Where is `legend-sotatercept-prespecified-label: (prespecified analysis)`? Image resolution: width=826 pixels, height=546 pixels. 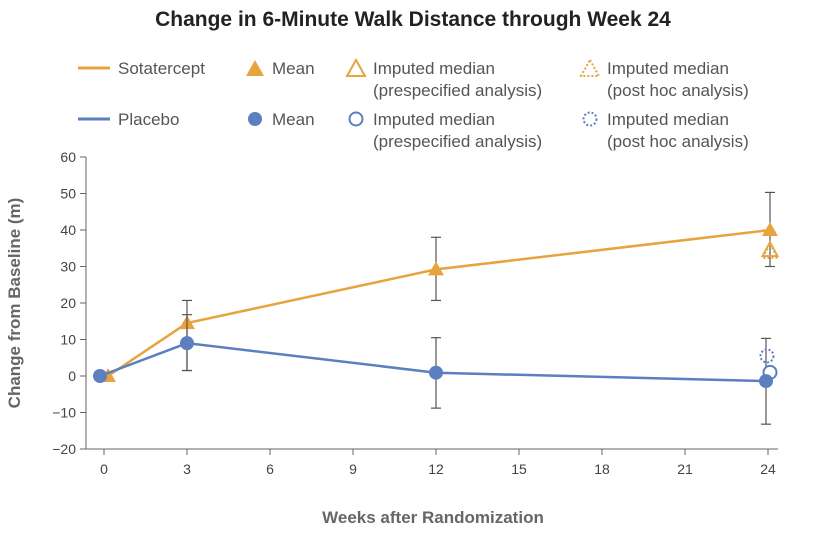
legend-sotatercept-prespecified-label: (prespecified analysis) is located at coordinates (457, 90).